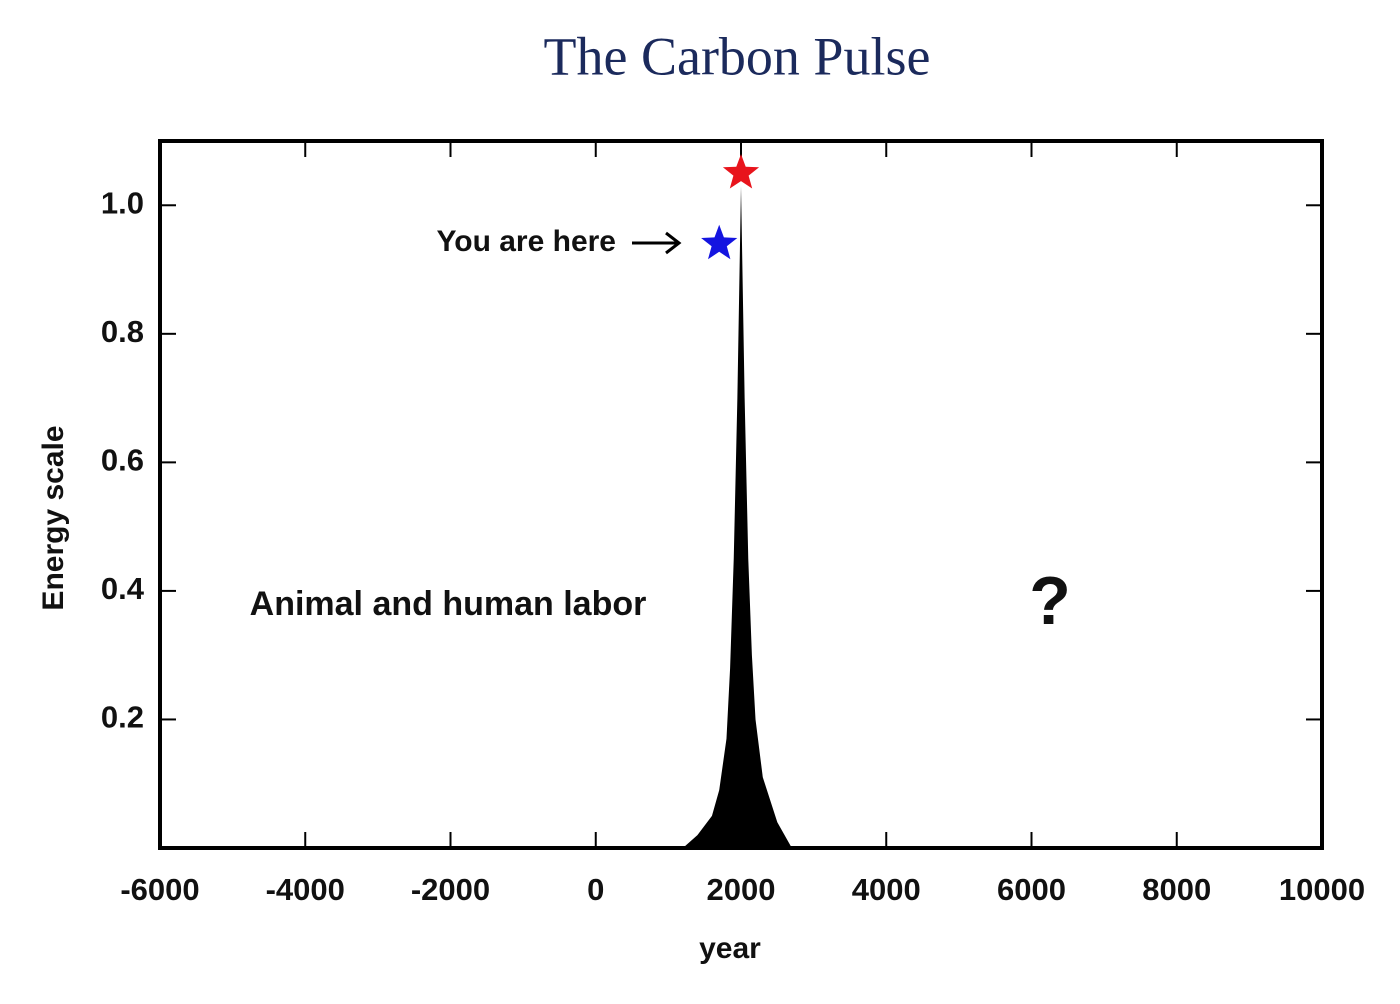  Describe the element at coordinates (448, 604) in the screenshot. I see `annotation: Animal and human labor` at that location.